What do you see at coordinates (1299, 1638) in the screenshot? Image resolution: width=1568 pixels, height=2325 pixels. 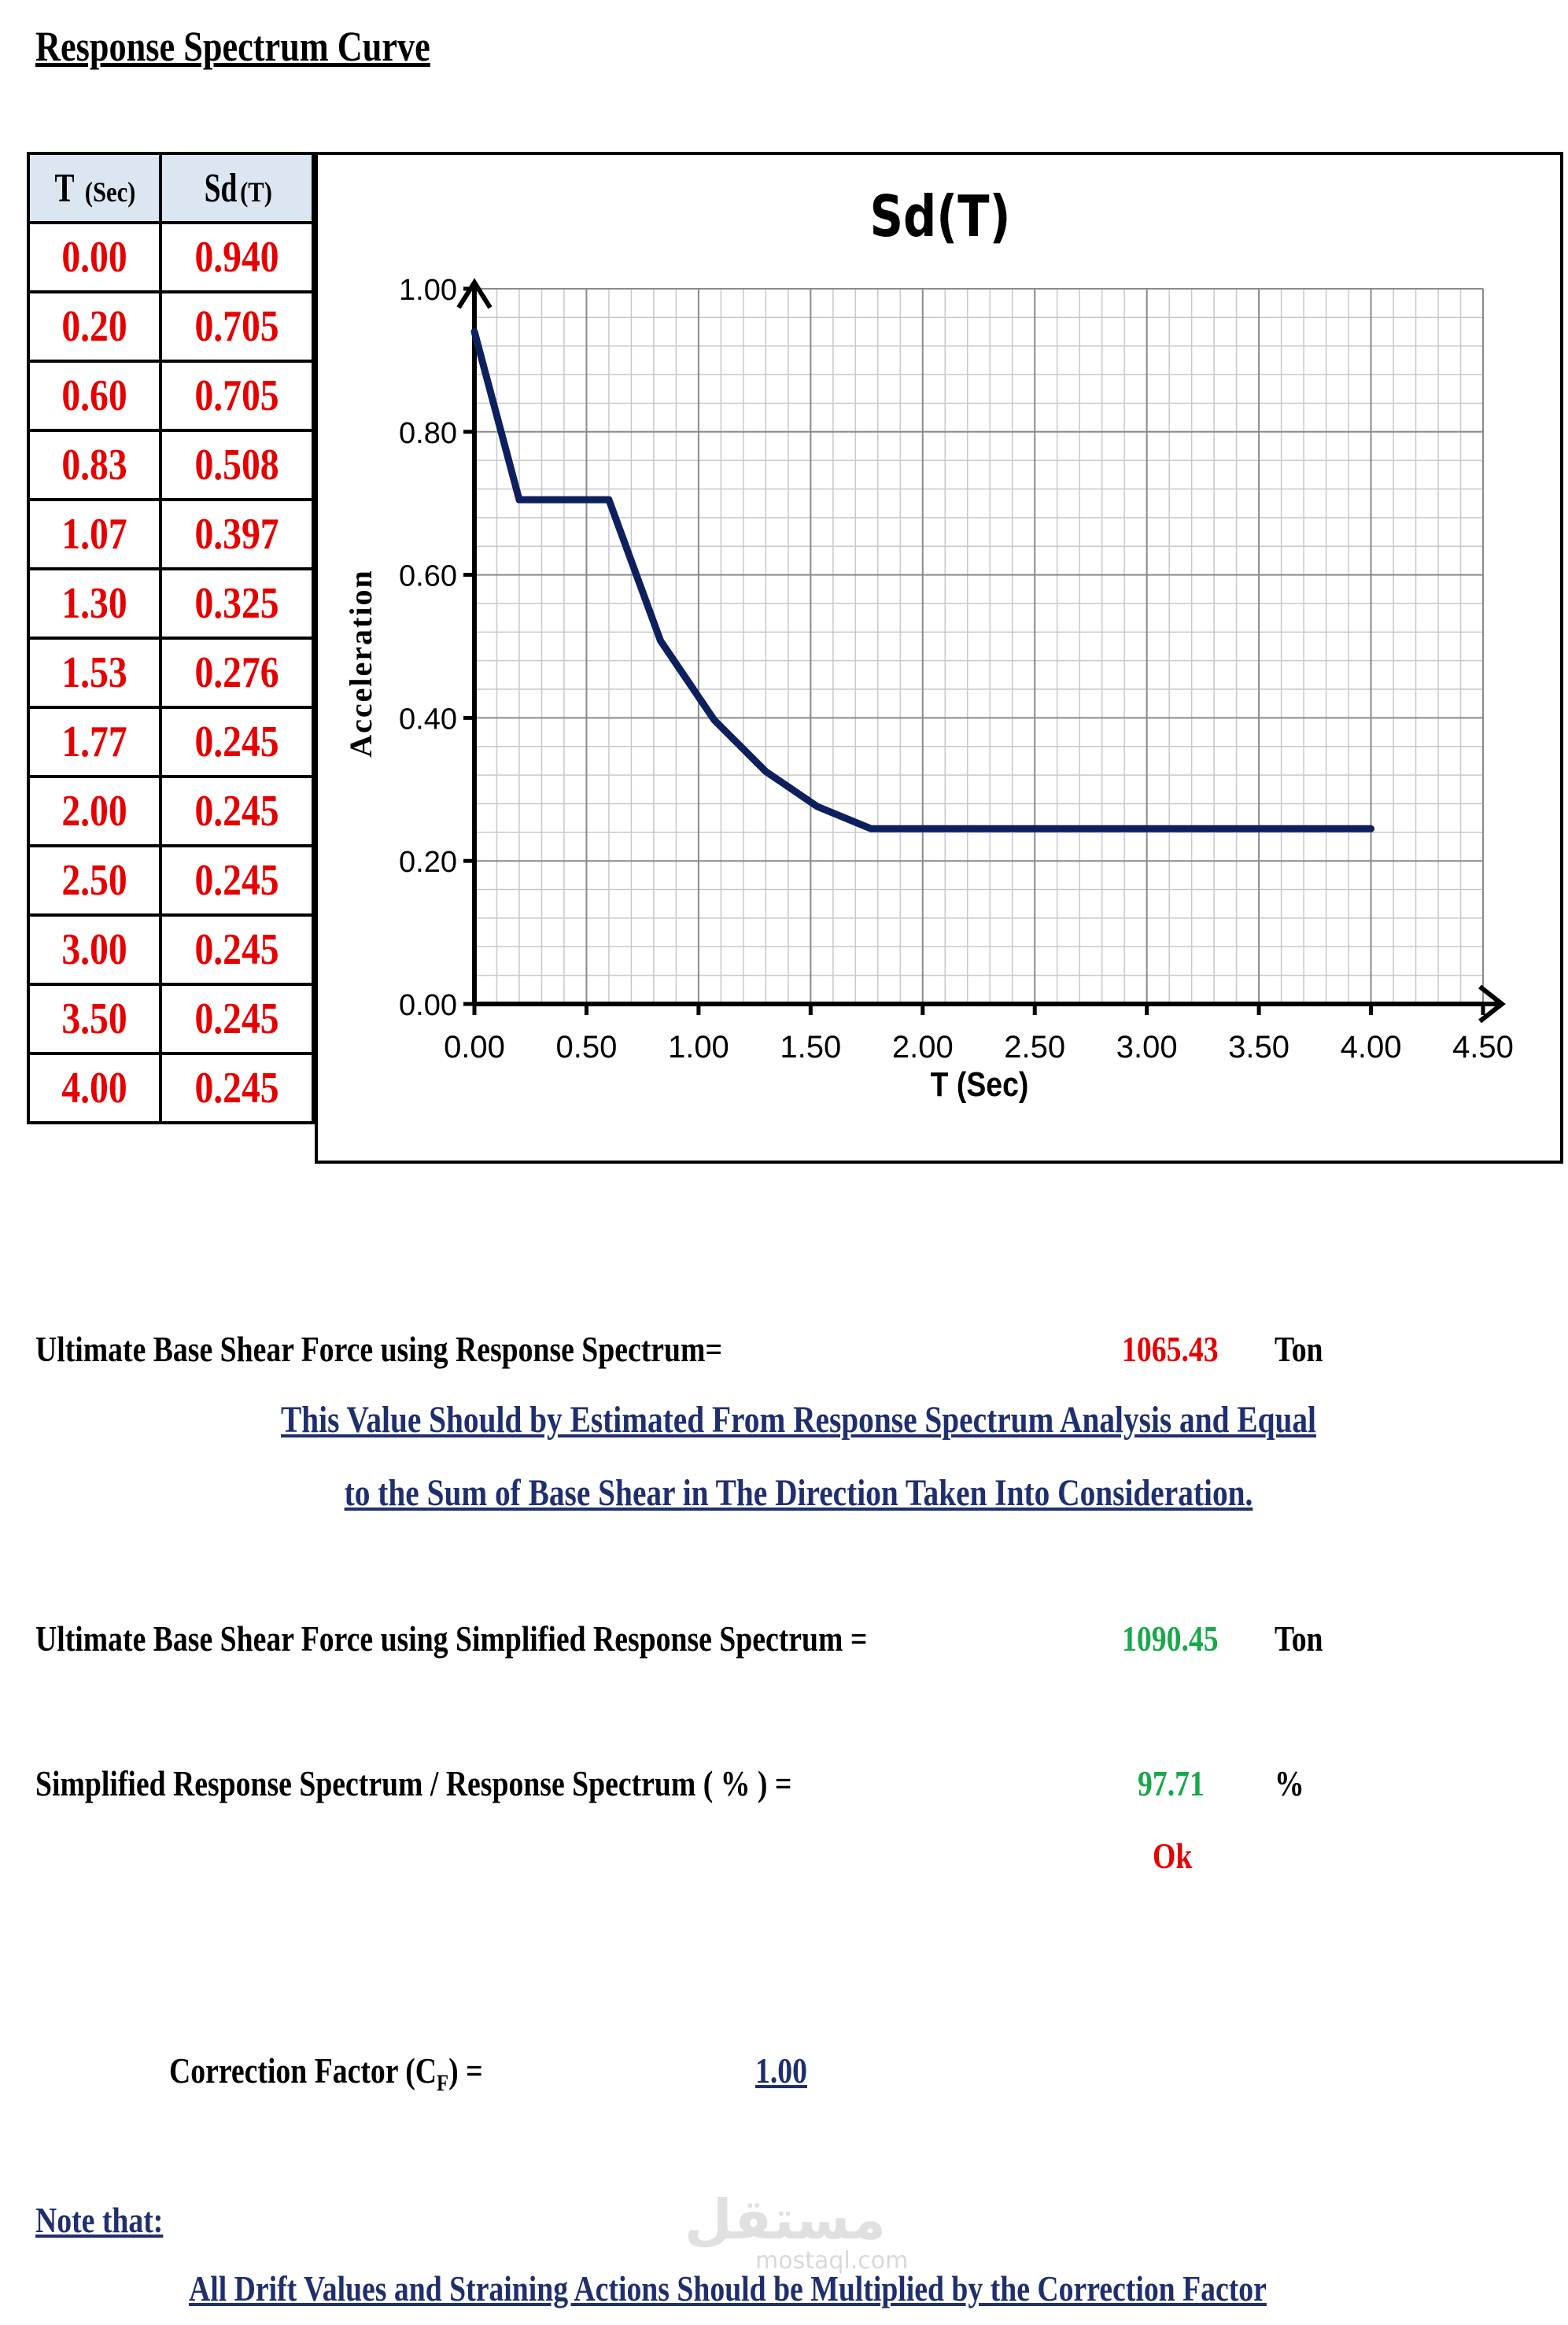 I see `simplified-unit: Ton` at bounding box center [1299, 1638].